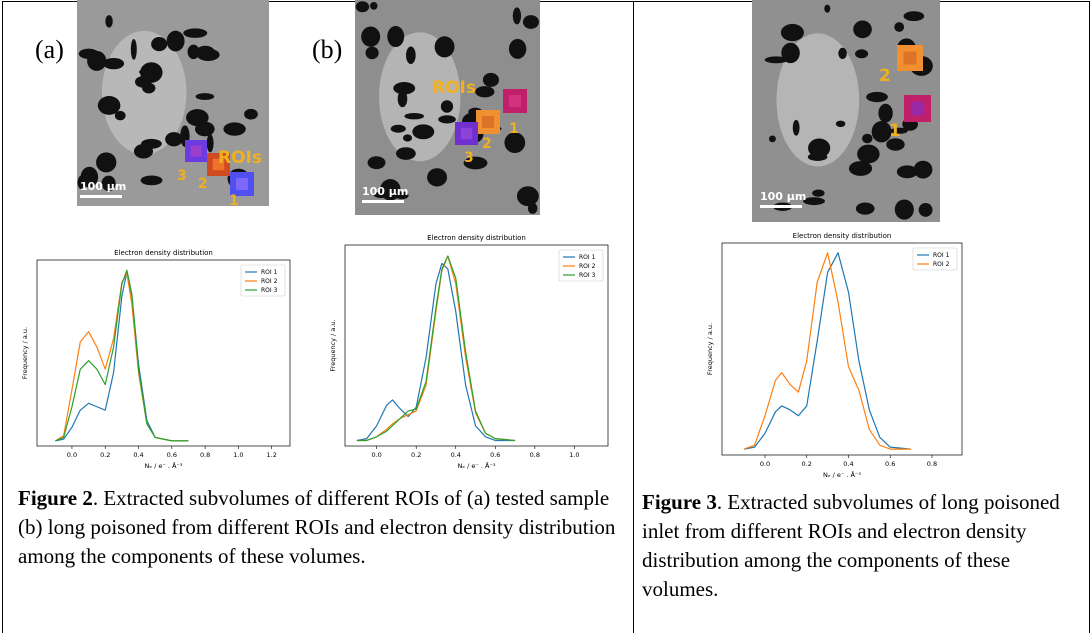 The height and width of the screenshot is (633, 1092). I want to click on x-tick-label: 1.2, so click(272, 455).